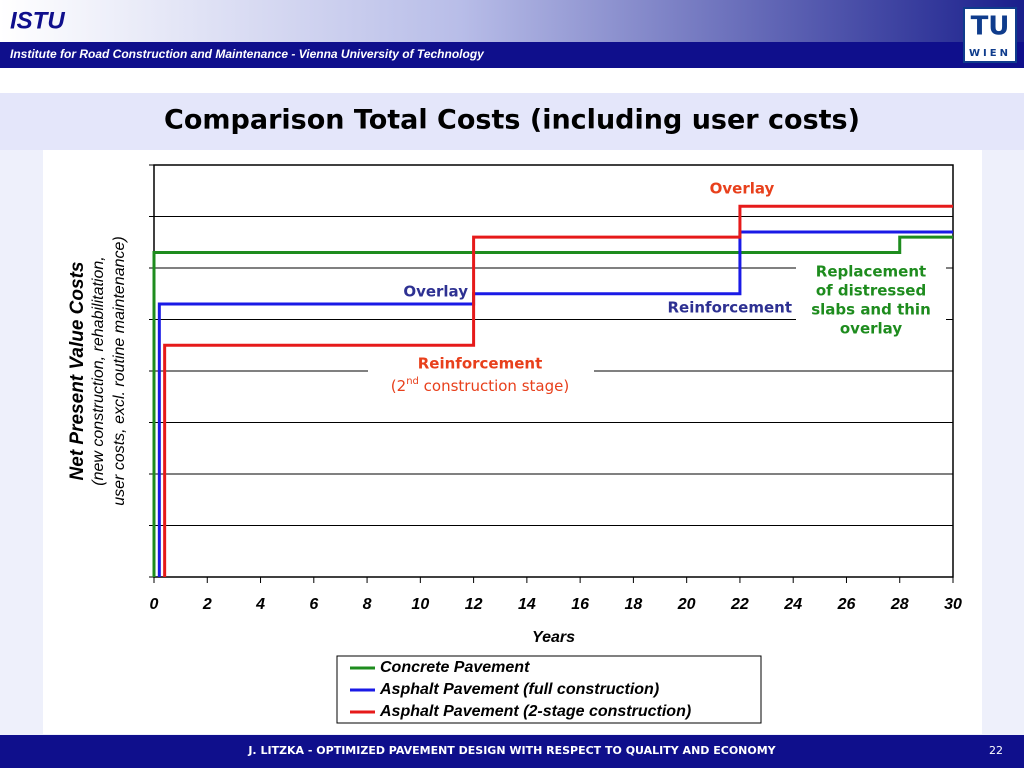  I want to click on x-axis-label: Years, so click(553, 637).